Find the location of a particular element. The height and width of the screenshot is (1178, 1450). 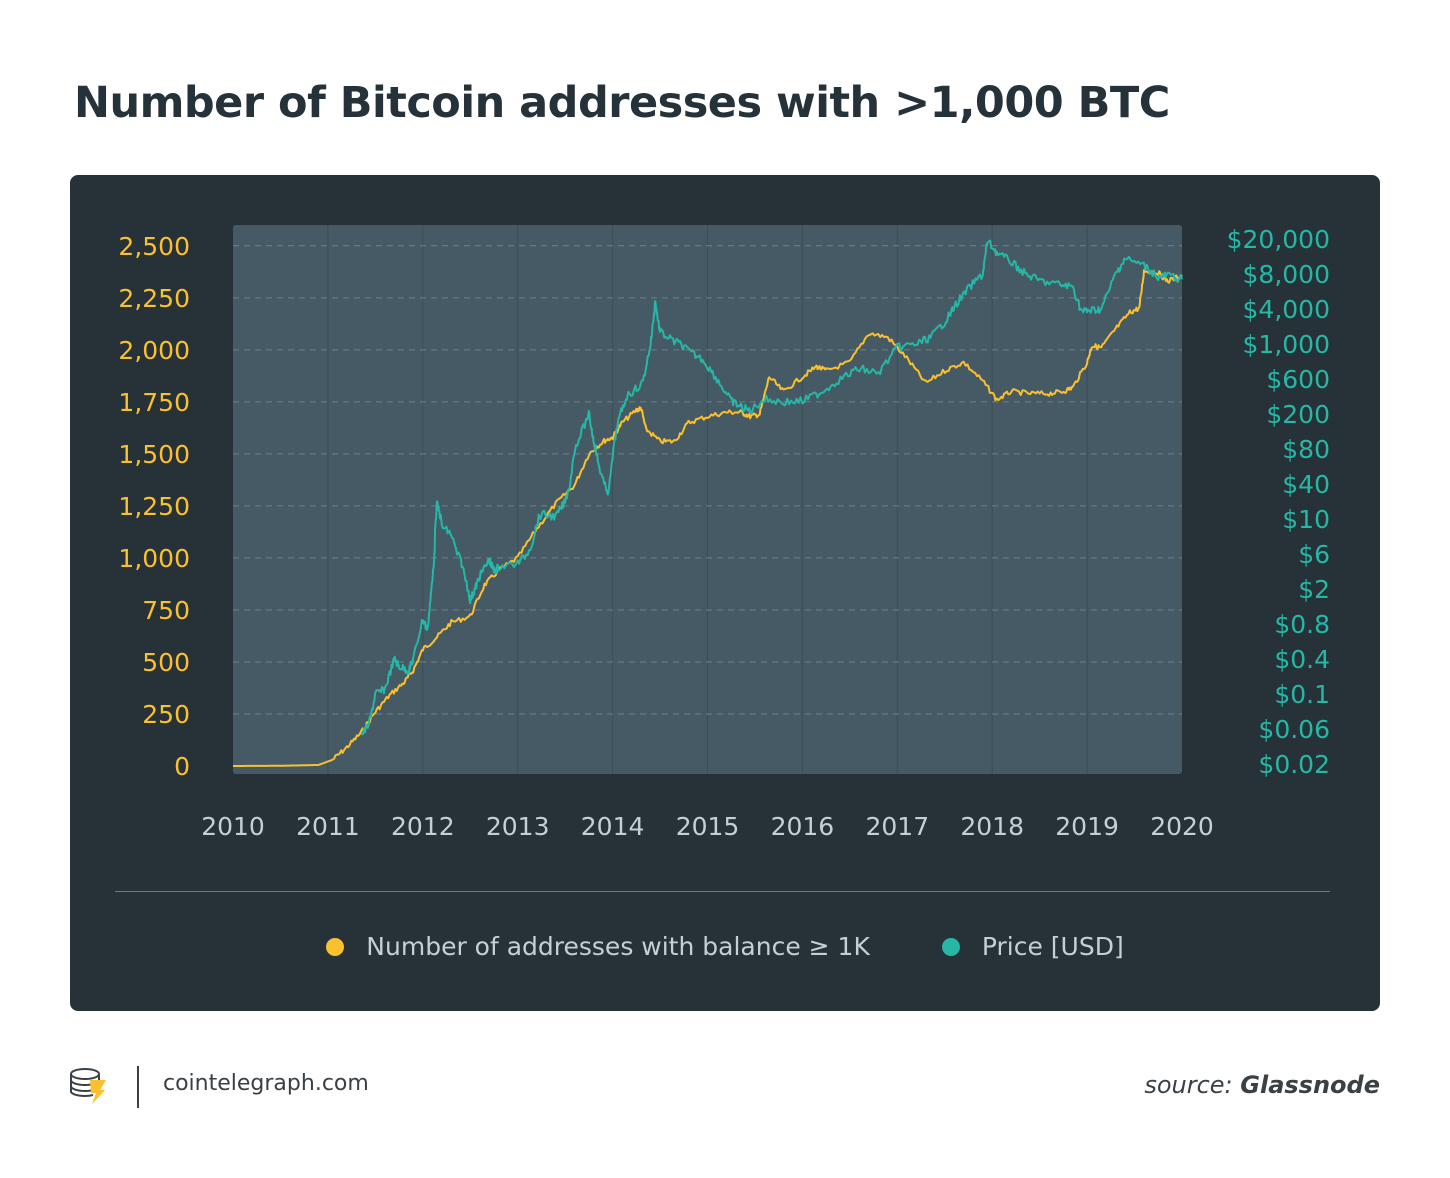

y-right-tick-label: $6 is located at coordinates (1314, 554).